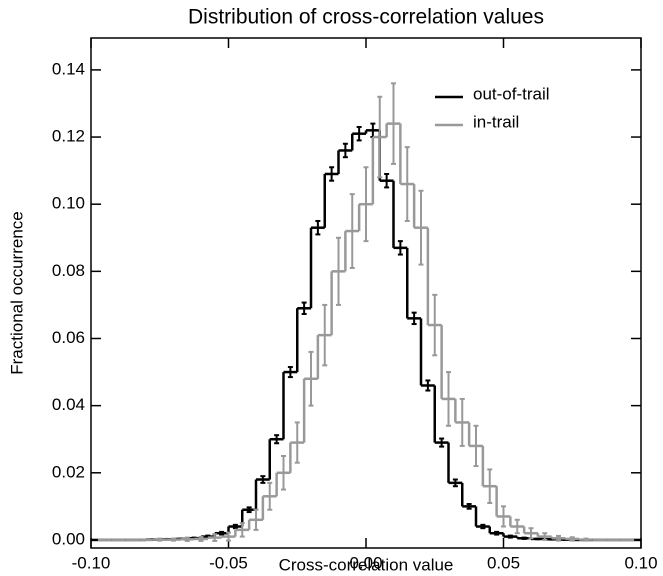 This screenshot has width=663, height=576. What do you see at coordinates (68, 136) in the screenshot?
I see `y-tick-label: 0.12` at bounding box center [68, 136].